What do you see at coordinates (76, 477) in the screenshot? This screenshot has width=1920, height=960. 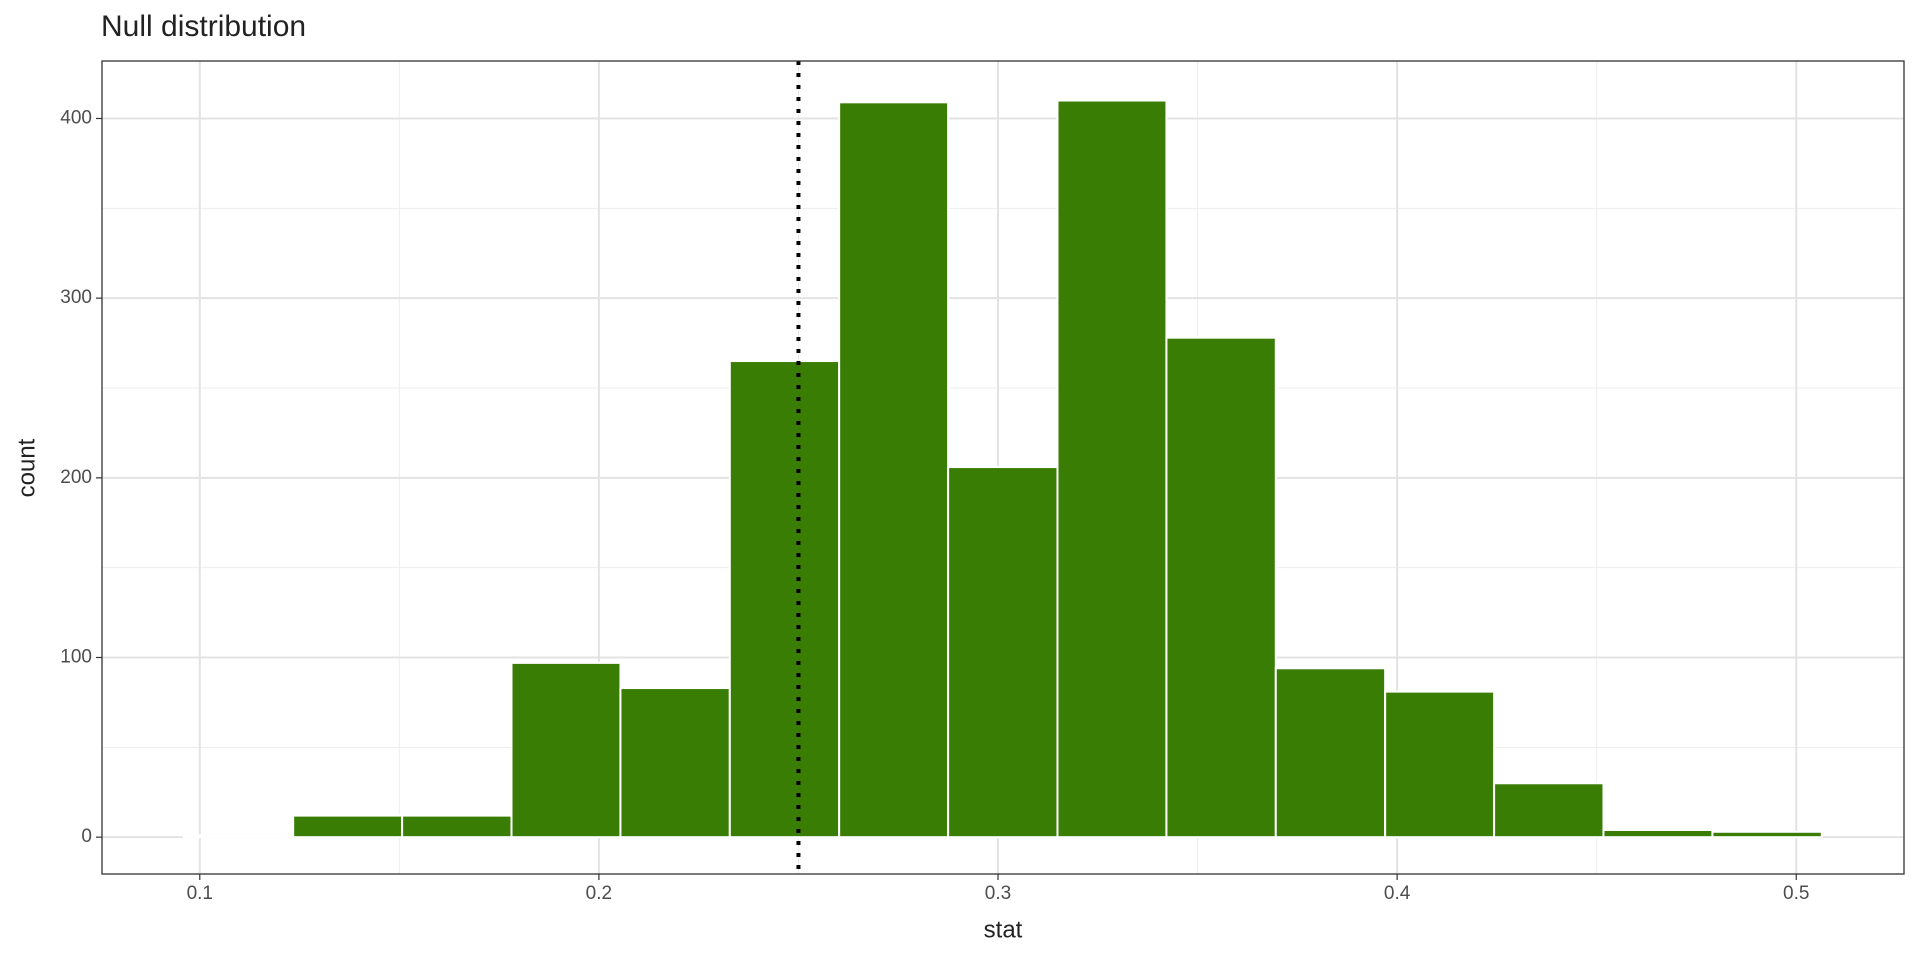 I see `y-tick-label: 200` at bounding box center [76, 477].